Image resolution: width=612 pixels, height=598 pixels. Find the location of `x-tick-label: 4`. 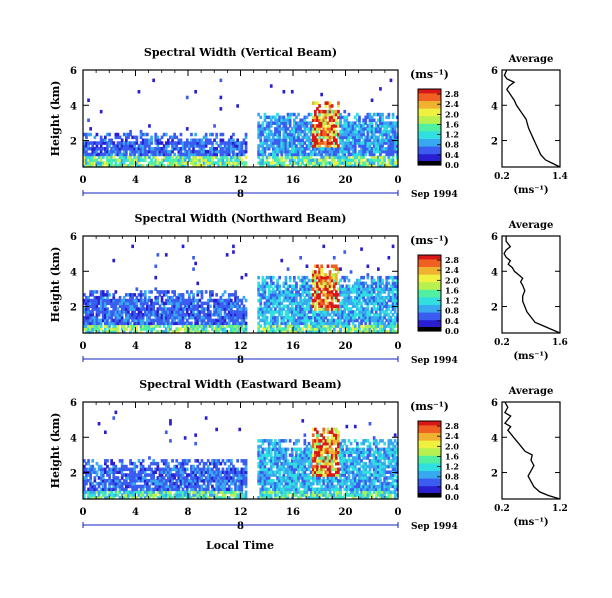

x-tick-label: 4 is located at coordinates (135, 346).